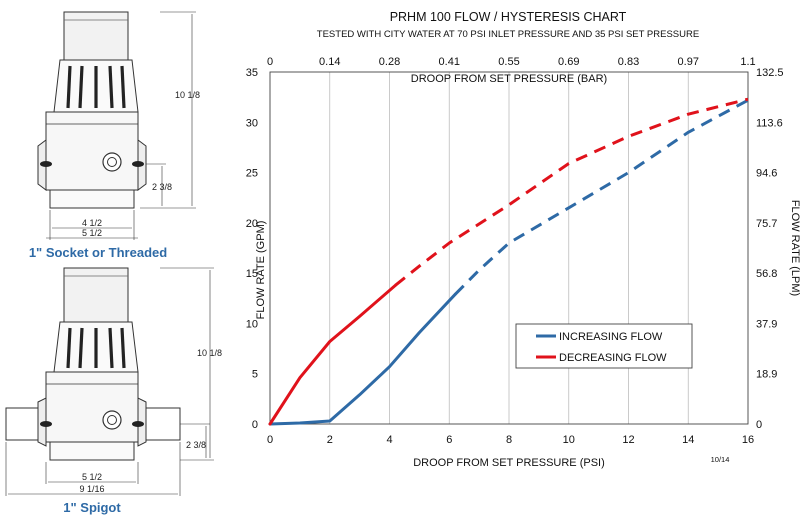 The image size is (800, 524). Describe the element at coordinates (766, 174) in the screenshot. I see `y2-tick-label: 94.6` at that location.